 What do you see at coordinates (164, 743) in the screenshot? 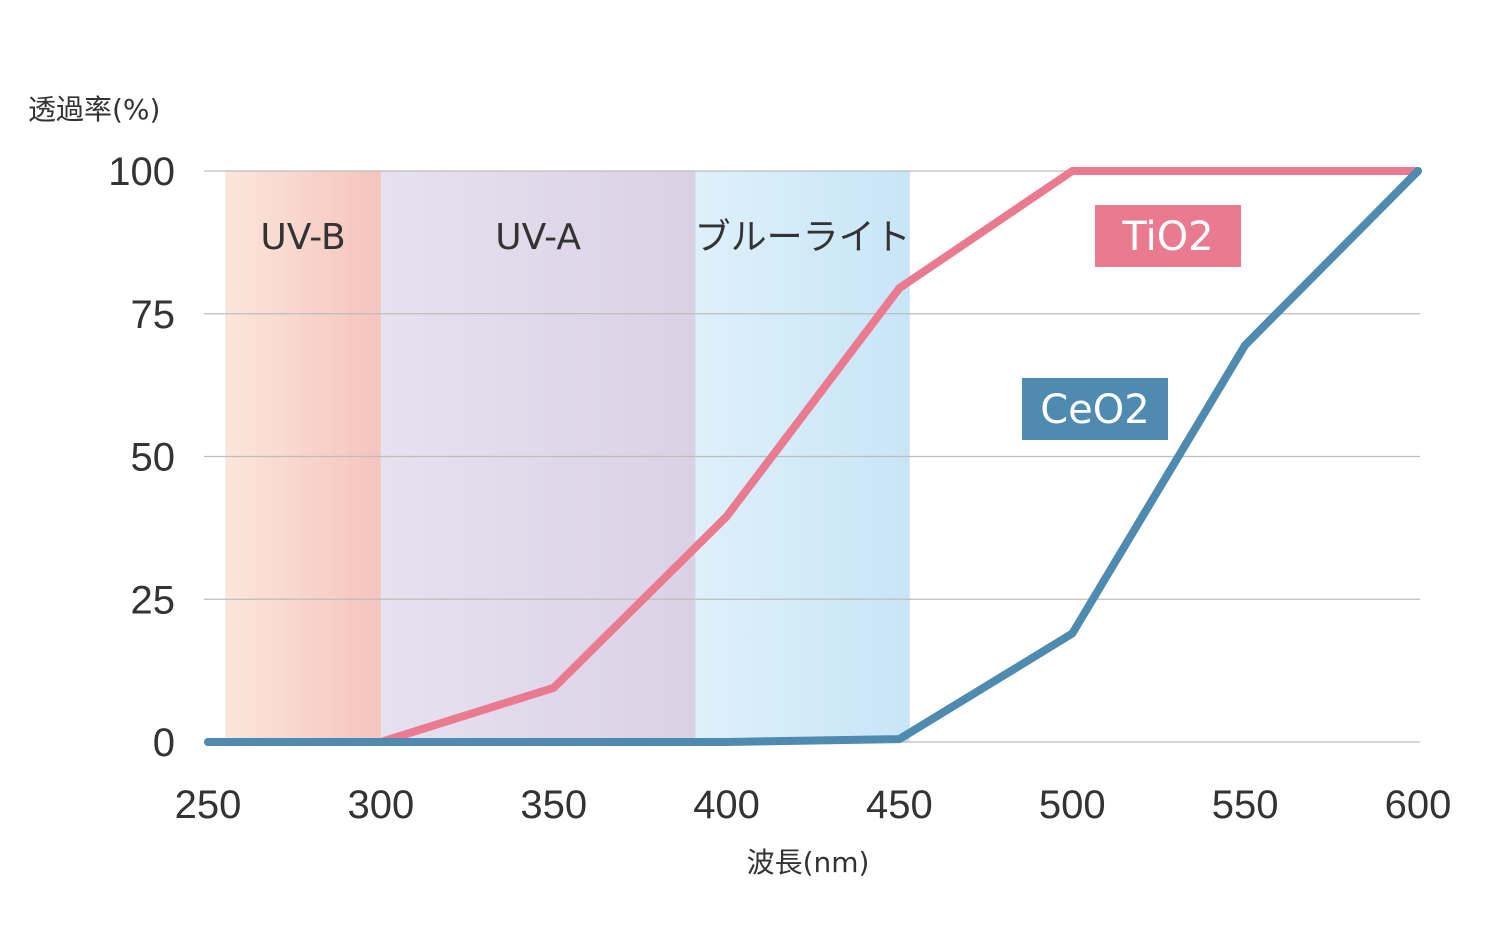
I see `y-tick-label: 0` at bounding box center [164, 743].